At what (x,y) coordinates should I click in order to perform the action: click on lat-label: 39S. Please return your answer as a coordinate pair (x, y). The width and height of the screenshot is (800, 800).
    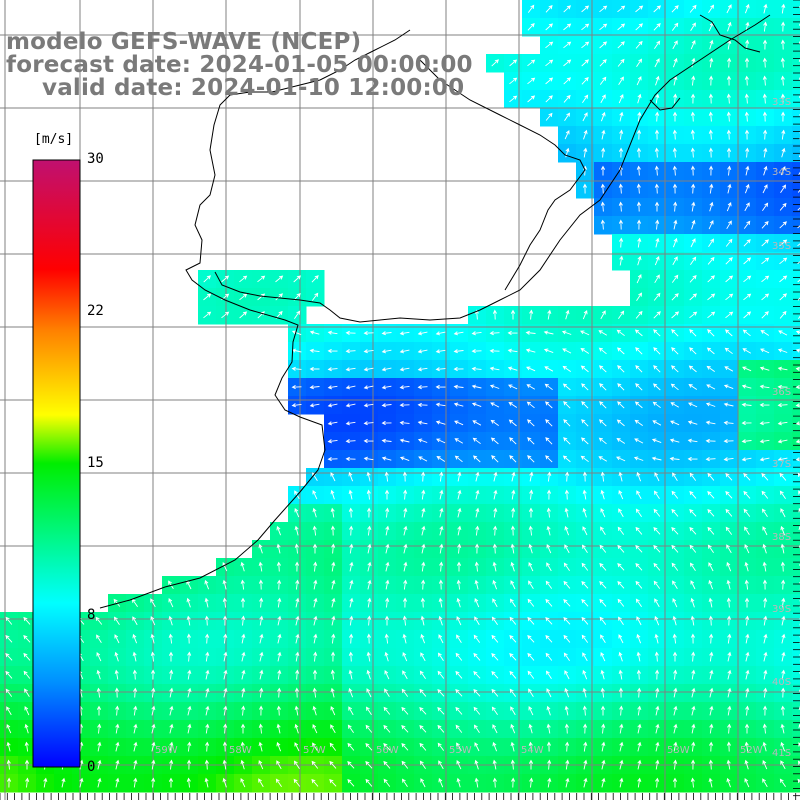
    Looking at the image, I should click on (782, 609).